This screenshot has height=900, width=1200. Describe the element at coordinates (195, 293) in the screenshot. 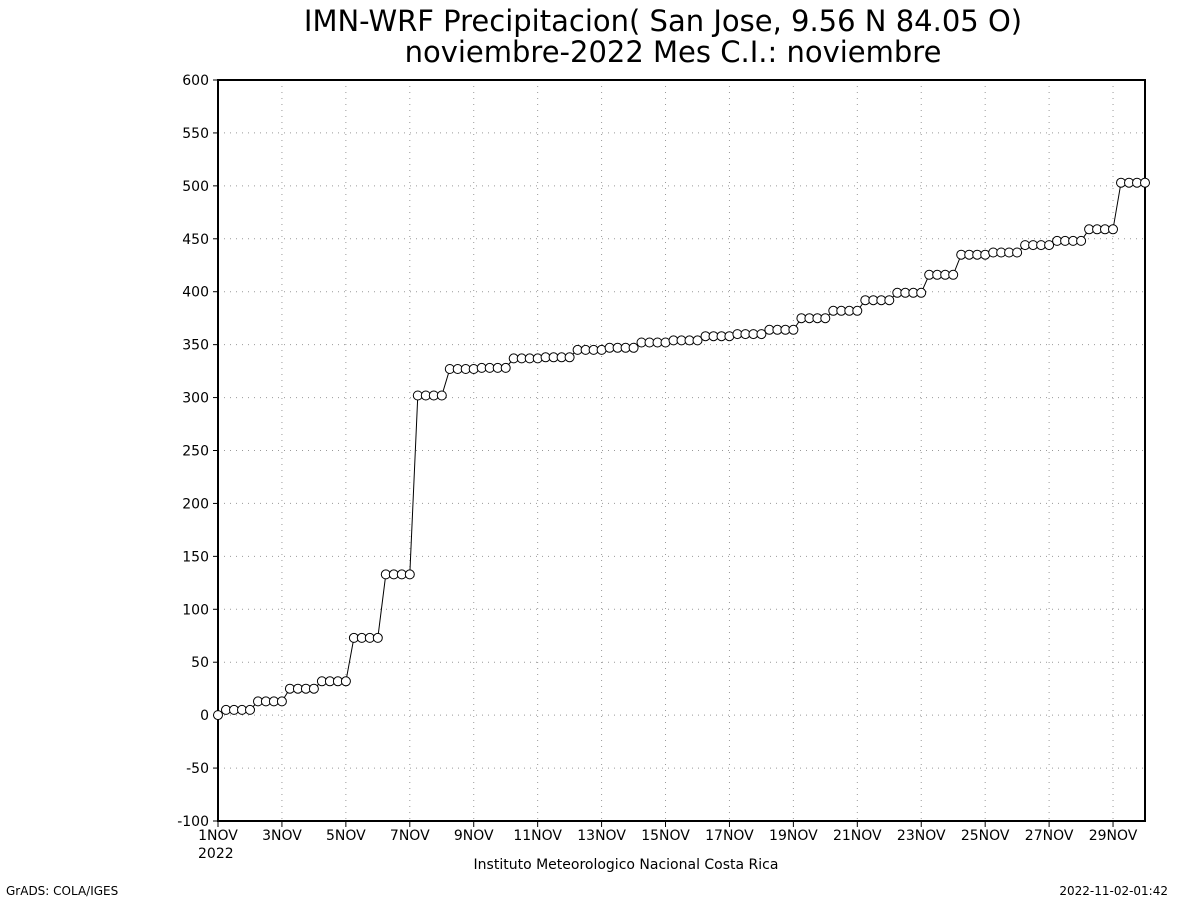

I see `y-tick-label: 400` at that location.